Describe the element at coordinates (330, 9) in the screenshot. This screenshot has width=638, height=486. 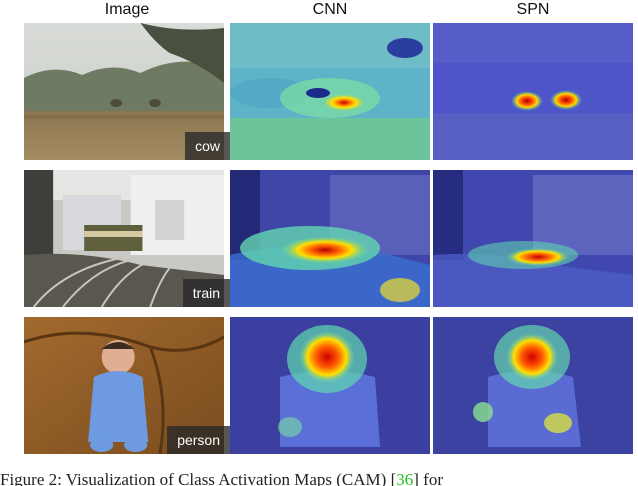
I see `column-header-cnn: CNN` at that location.